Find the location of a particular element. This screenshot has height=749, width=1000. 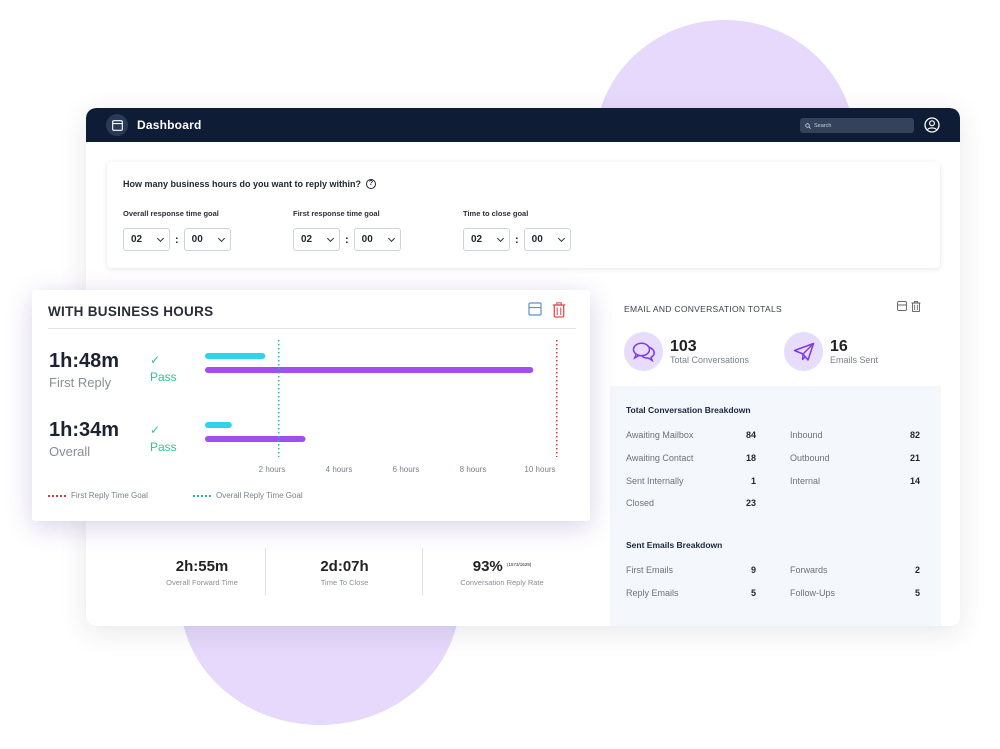

search-box is located at coordinates (857, 125).